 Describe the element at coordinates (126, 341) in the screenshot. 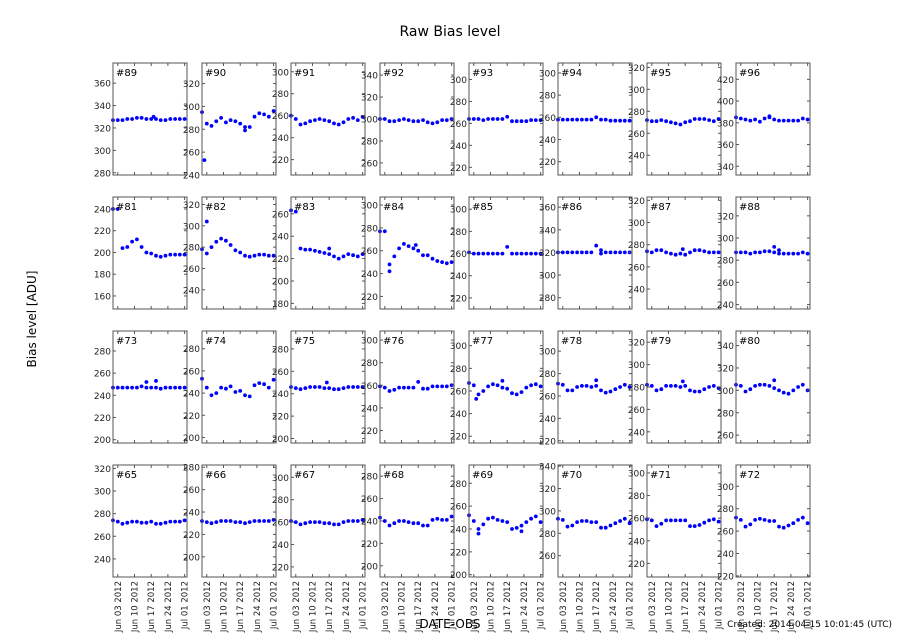

I see `panel-label: #73` at that location.